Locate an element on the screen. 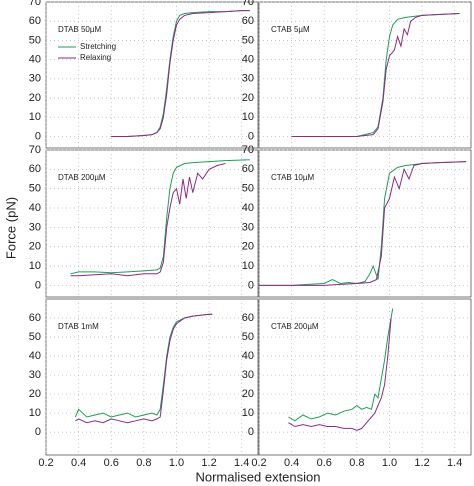 The height and width of the screenshot is (486, 474). y-axis-label: Force (pN) is located at coordinates (10, 228).